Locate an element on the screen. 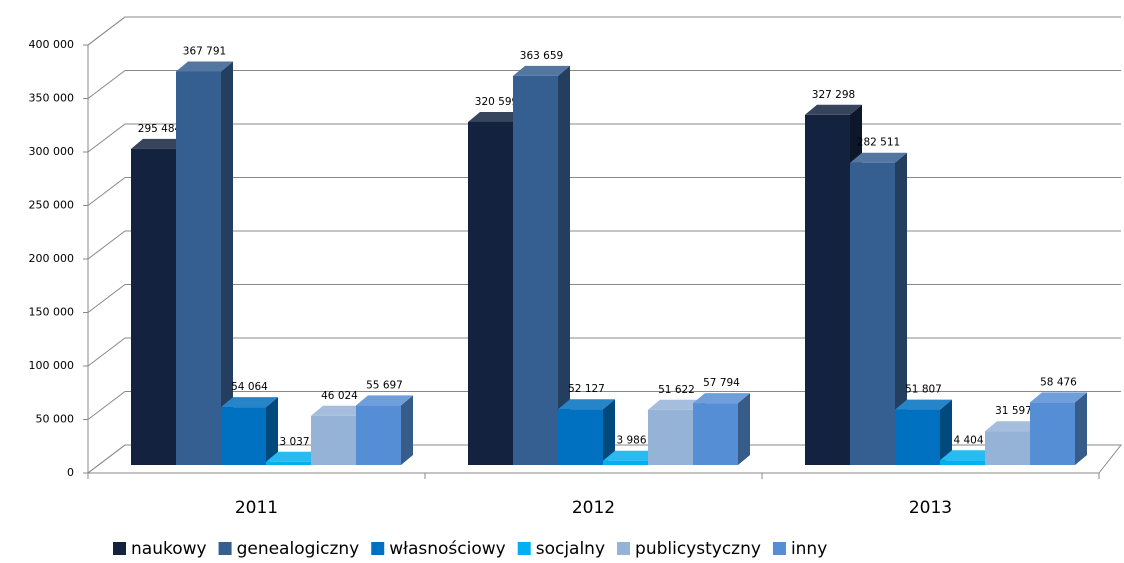  y-tick-label: 200 000 is located at coordinates (52, 258).